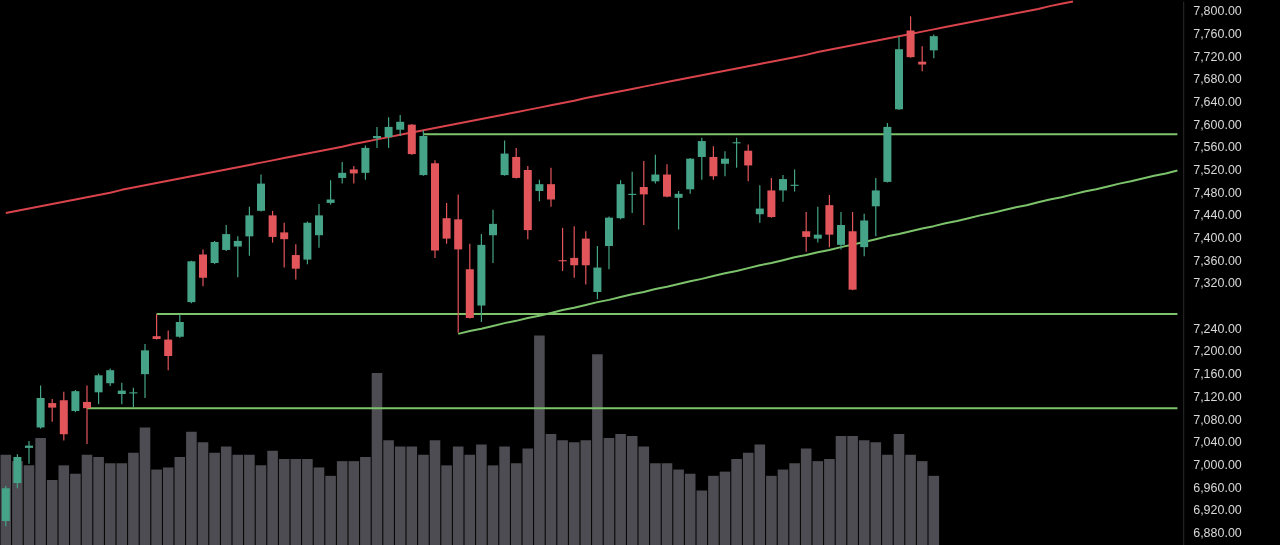 The image size is (1280, 545). What do you see at coordinates (1217, 33) in the screenshot?
I see `y-tick-label: 7,760.00` at bounding box center [1217, 33].